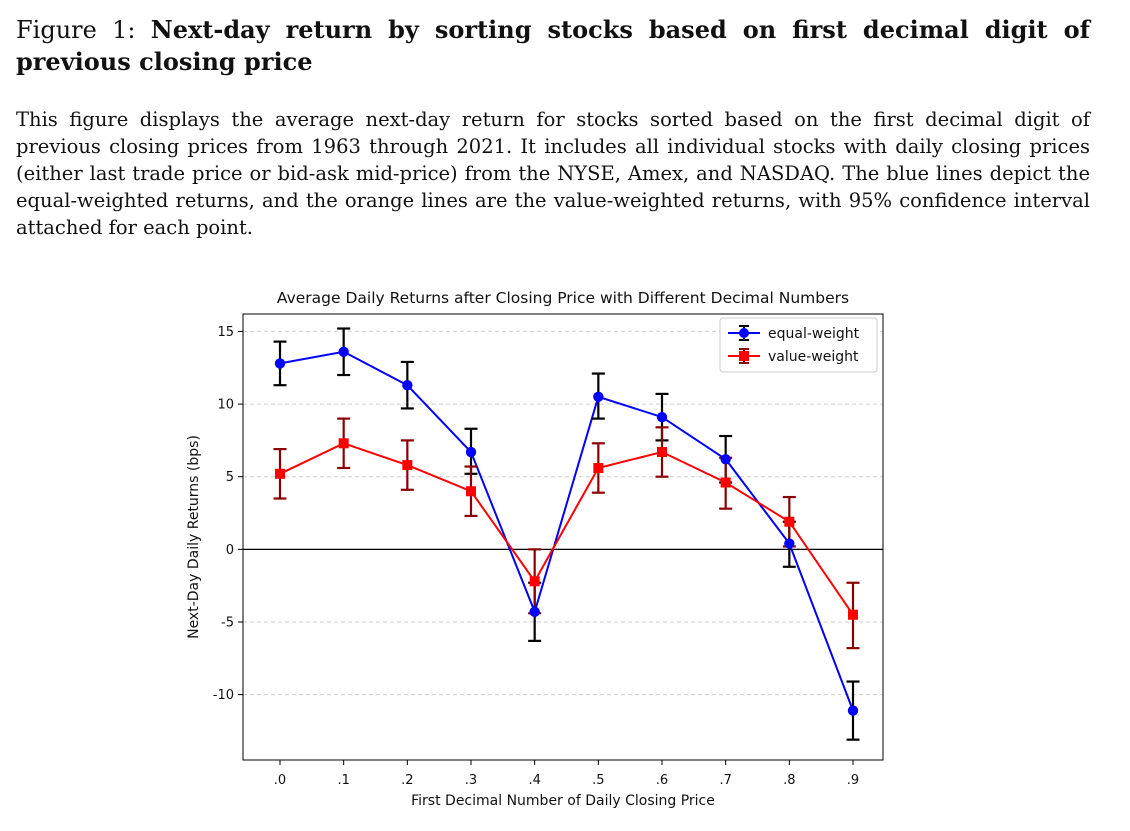 The image size is (1130, 831). I want to click on x-tick-label: .9, so click(853, 780).